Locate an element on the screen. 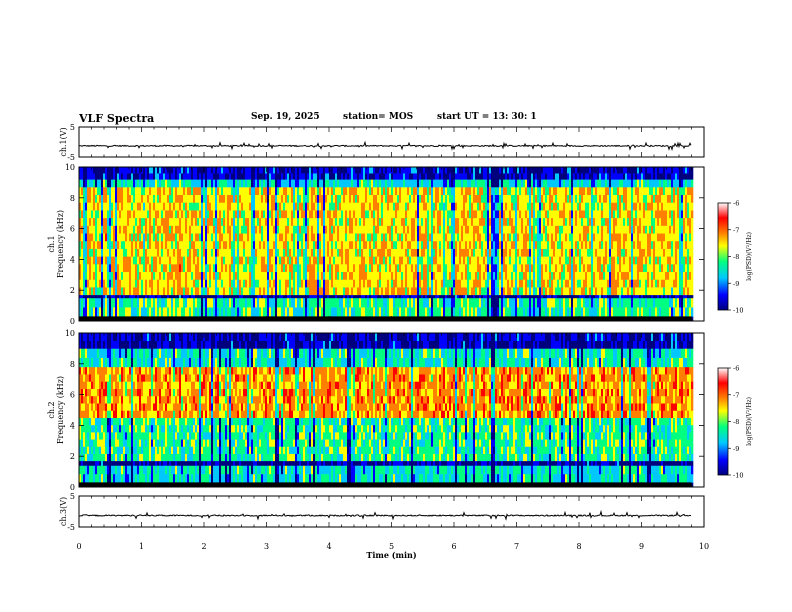  time-axis-tick: 4 is located at coordinates (328, 546).